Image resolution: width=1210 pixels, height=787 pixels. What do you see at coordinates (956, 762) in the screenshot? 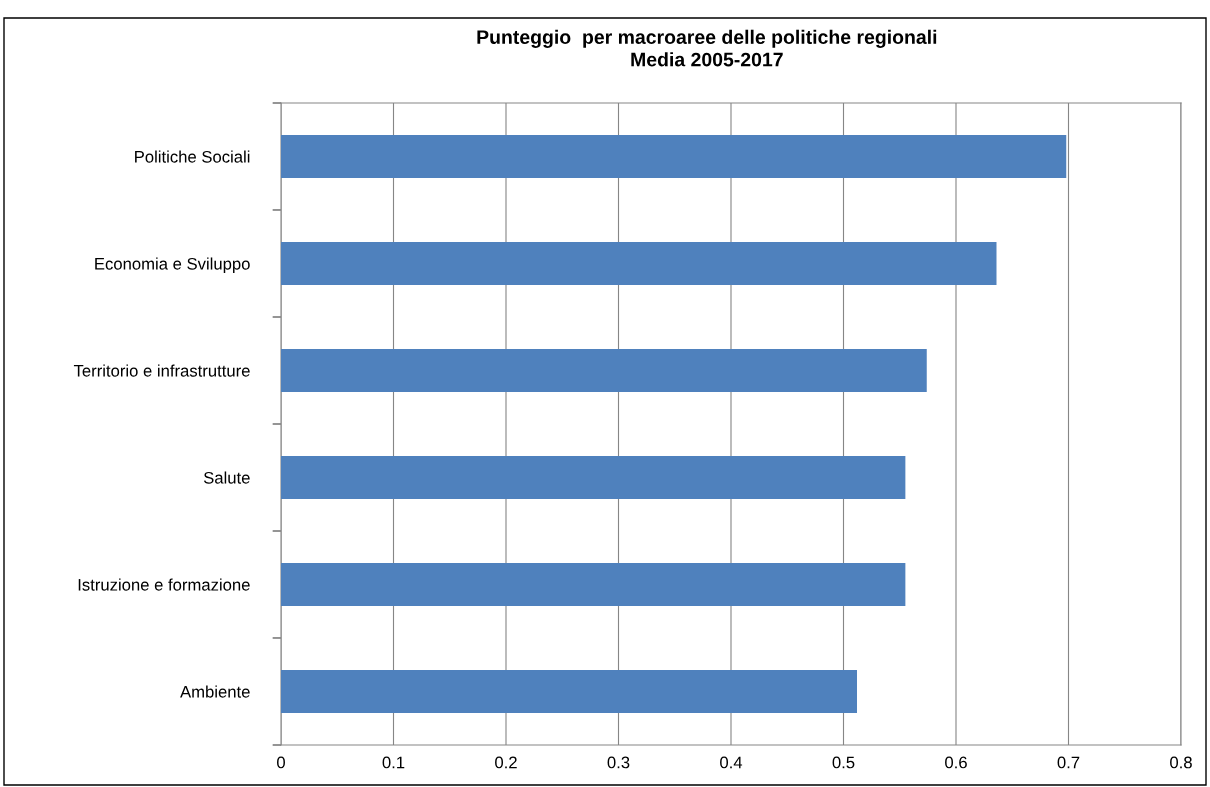
I see `x-tick-label: 0.6` at bounding box center [956, 762].